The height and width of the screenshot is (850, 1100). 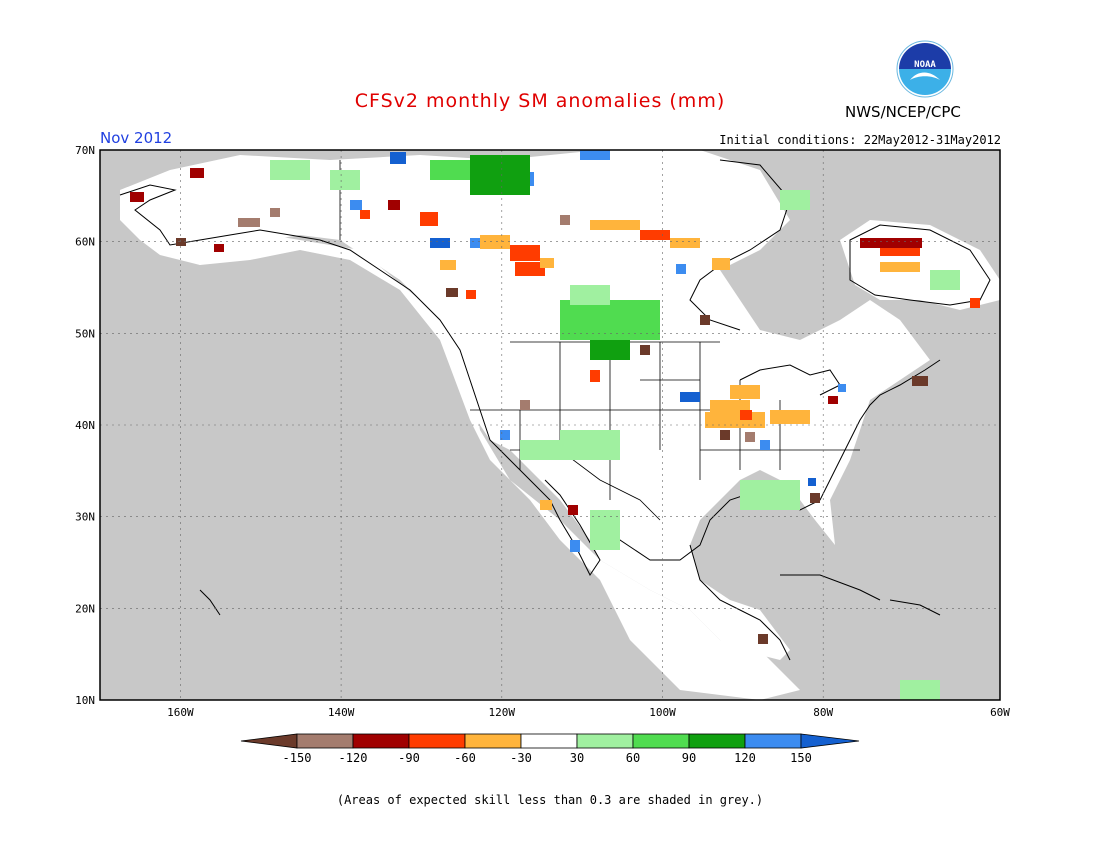 What do you see at coordinates (85, 333) in the screenshot?
I see `lat-label: 50N` at bounding box center [85, 333].